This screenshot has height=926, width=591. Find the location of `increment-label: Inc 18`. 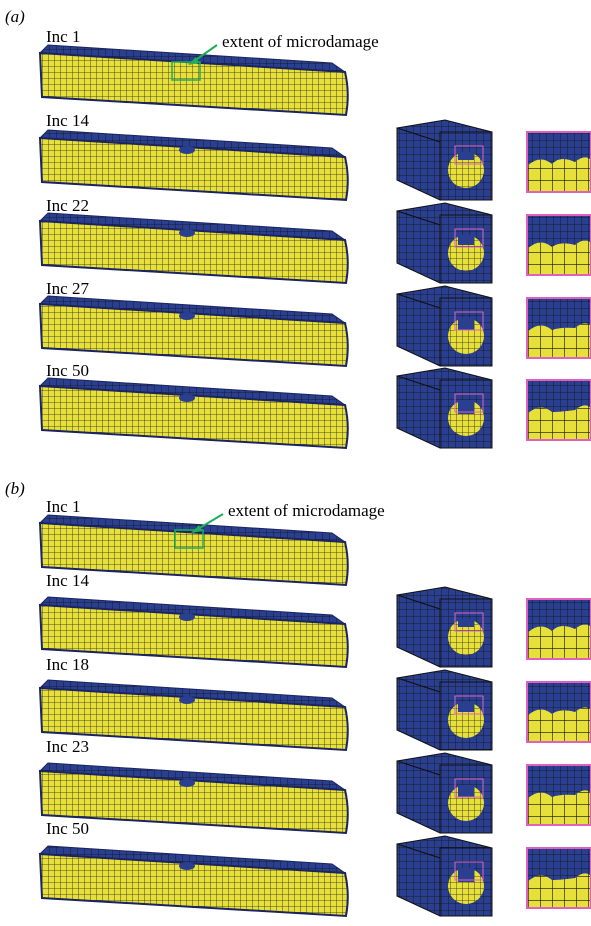

increment-label: Inc 18 is located at coordinates (67, 664).